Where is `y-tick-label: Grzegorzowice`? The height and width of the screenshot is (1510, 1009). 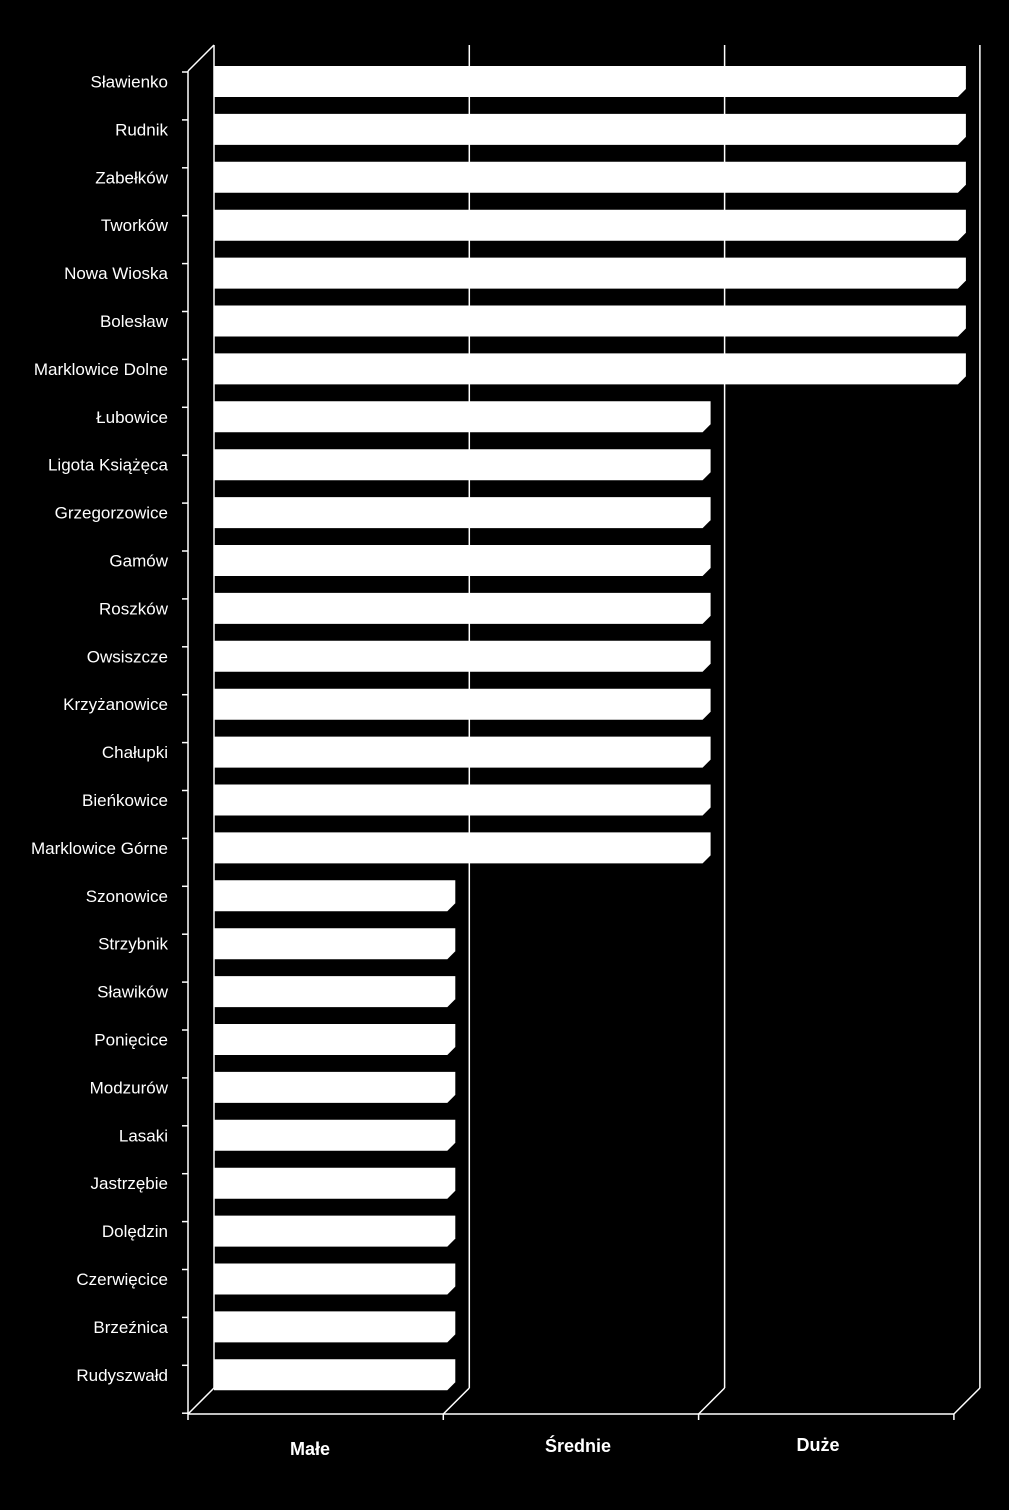
y-tick-label: Grzegorzowice is located at coordinates (111, 513).